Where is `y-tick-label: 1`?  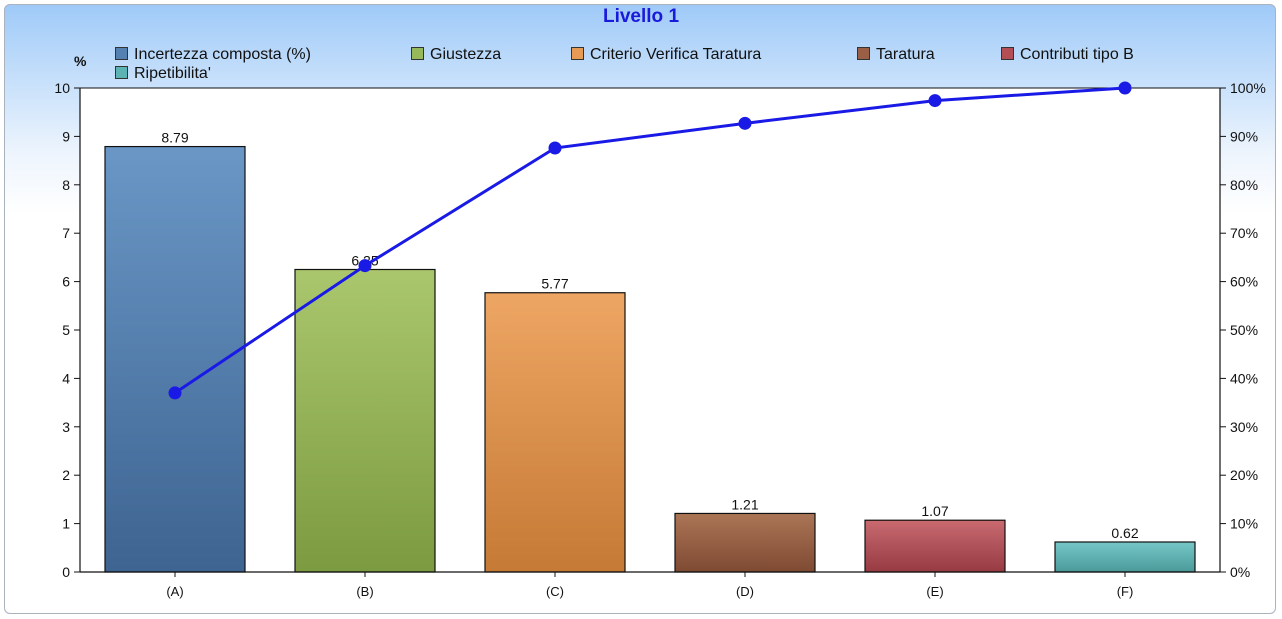 y-tick-label: 1 is located at coordinates (66, 524).